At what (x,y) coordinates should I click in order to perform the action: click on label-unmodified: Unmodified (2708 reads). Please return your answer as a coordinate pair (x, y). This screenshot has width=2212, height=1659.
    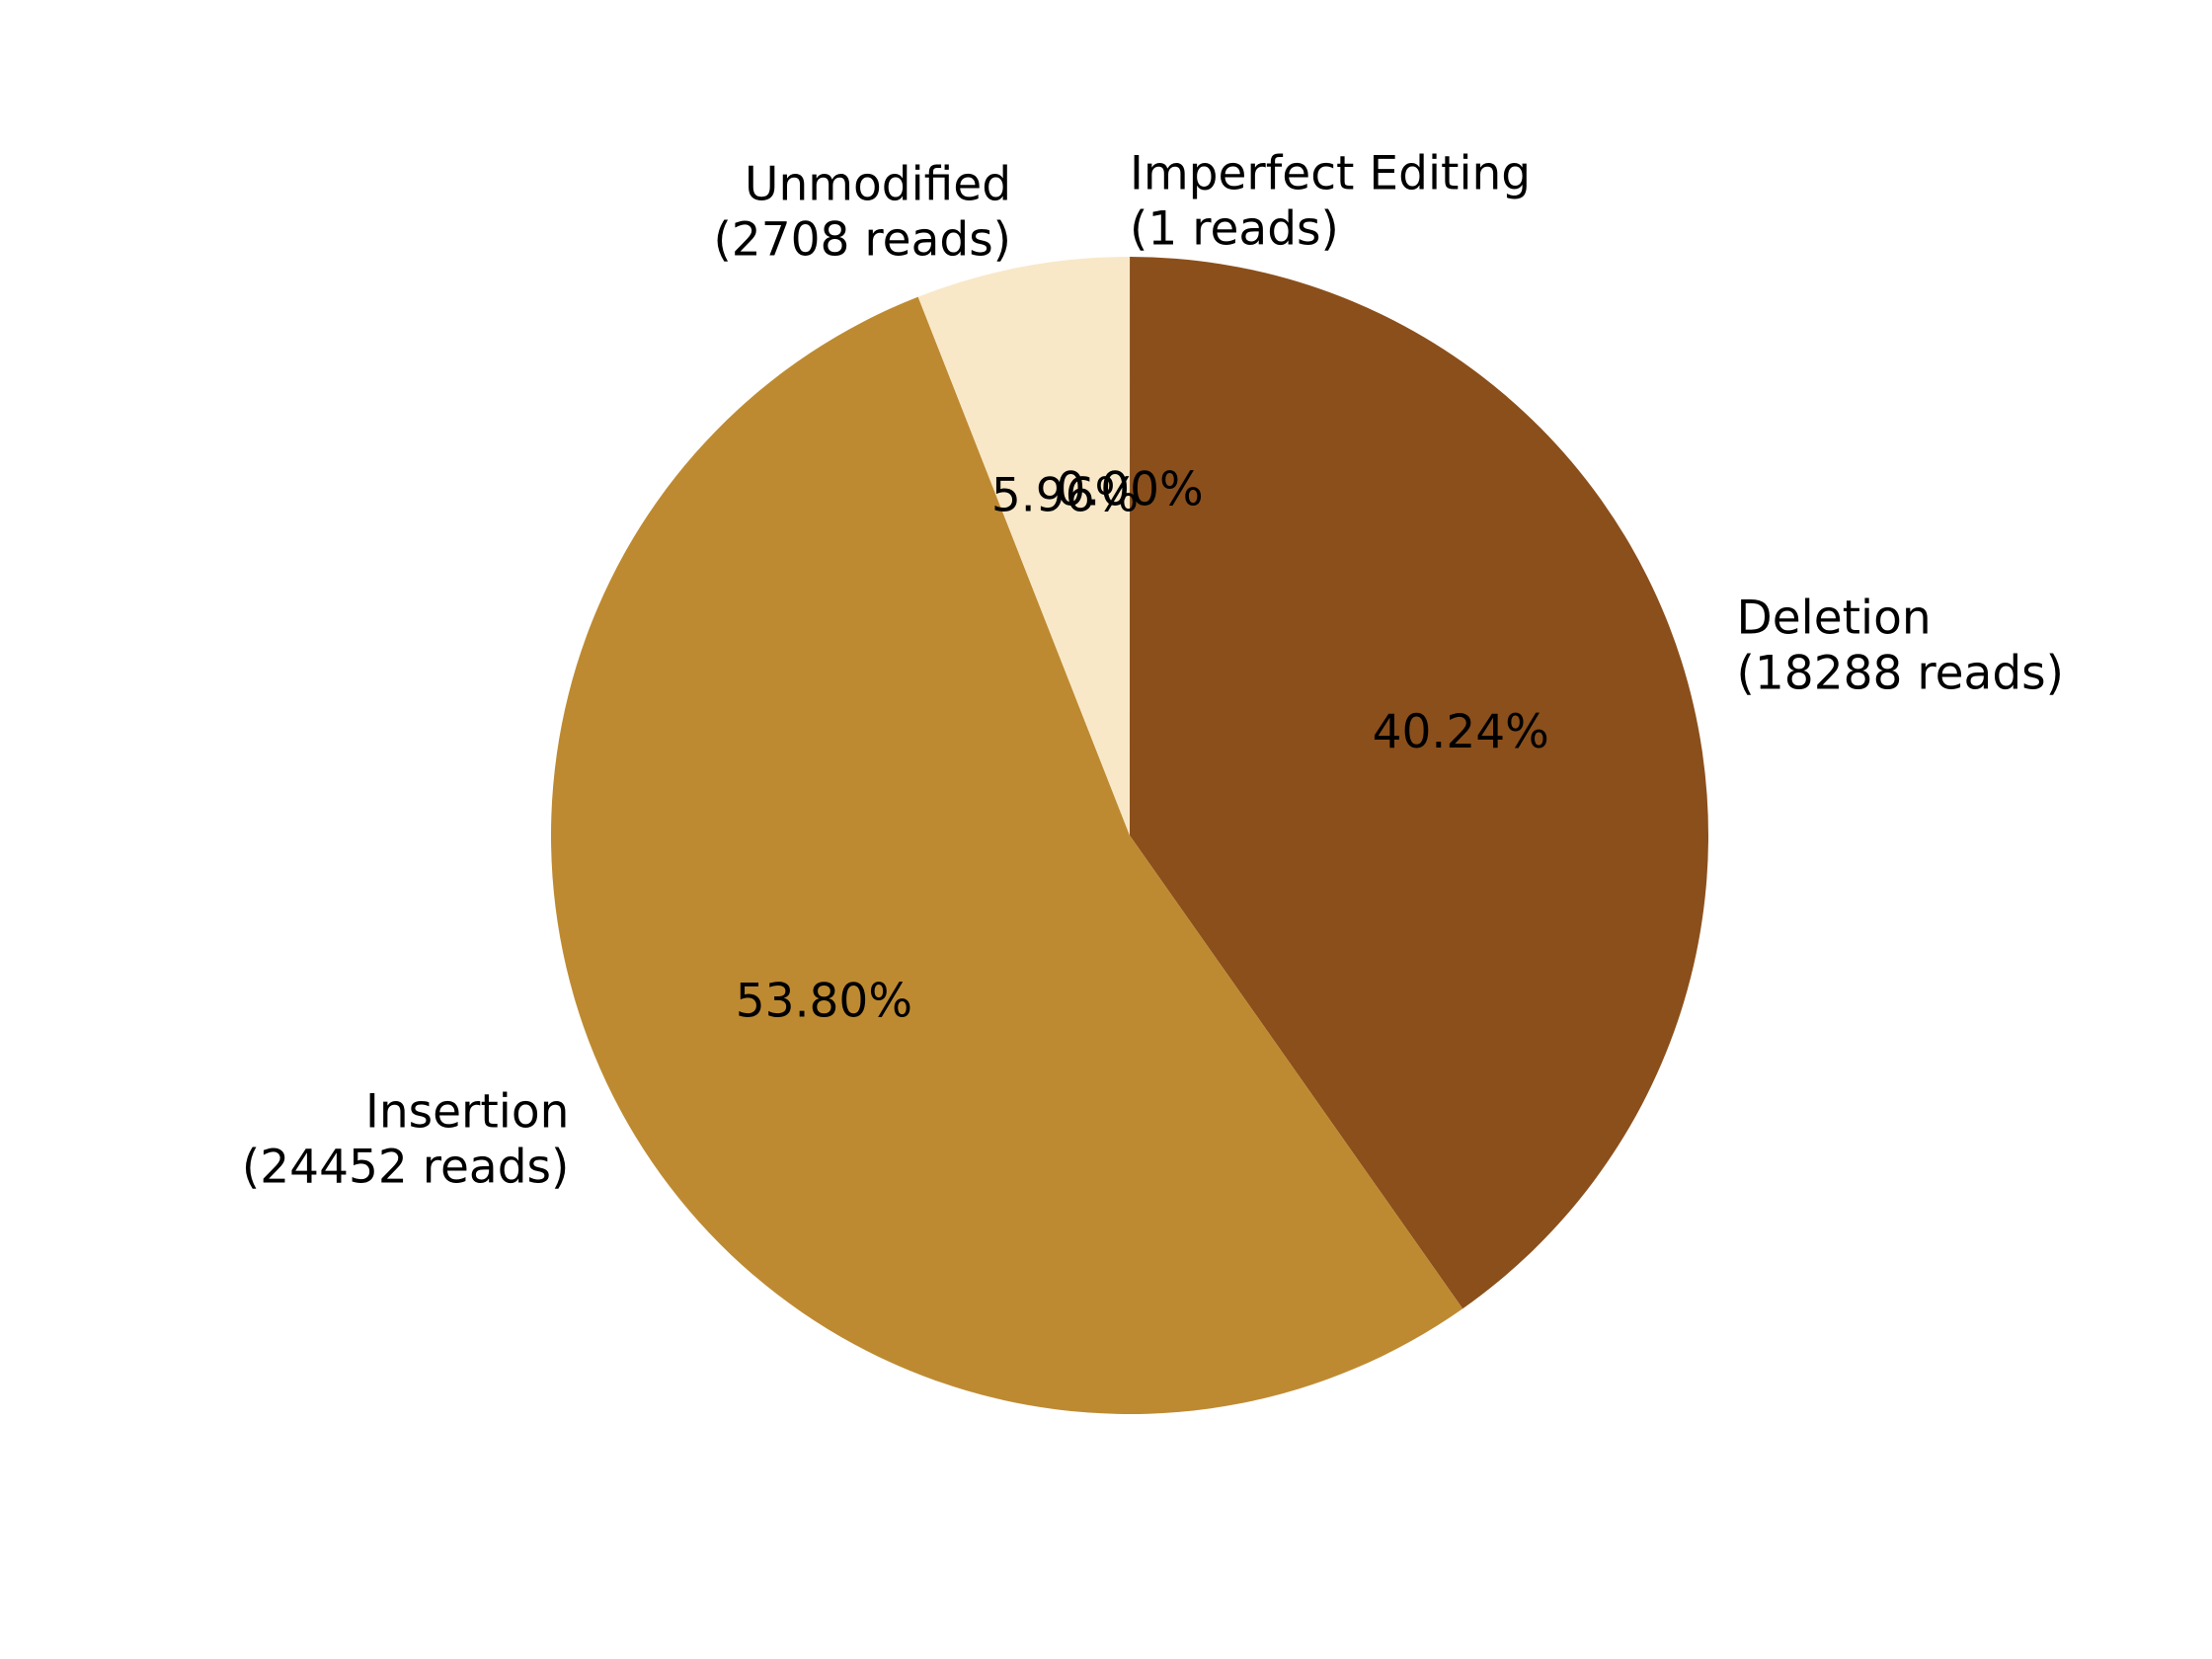
    Looking at the image, I should click on (862, 213).